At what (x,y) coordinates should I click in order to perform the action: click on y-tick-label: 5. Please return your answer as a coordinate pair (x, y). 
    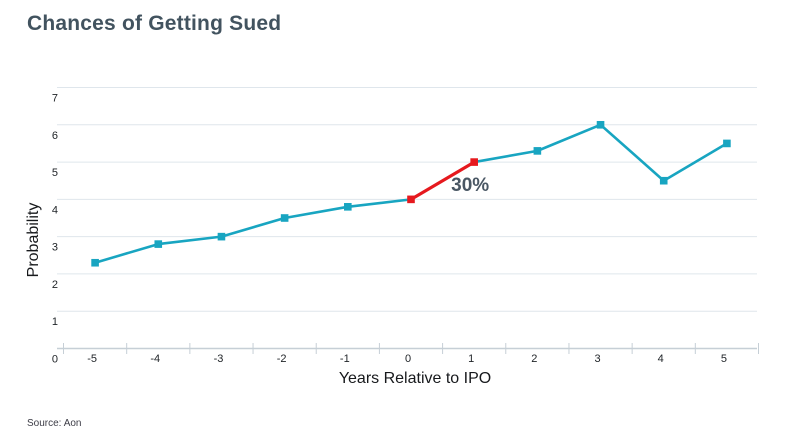
    Looking at the image, I should click on (55, 173).